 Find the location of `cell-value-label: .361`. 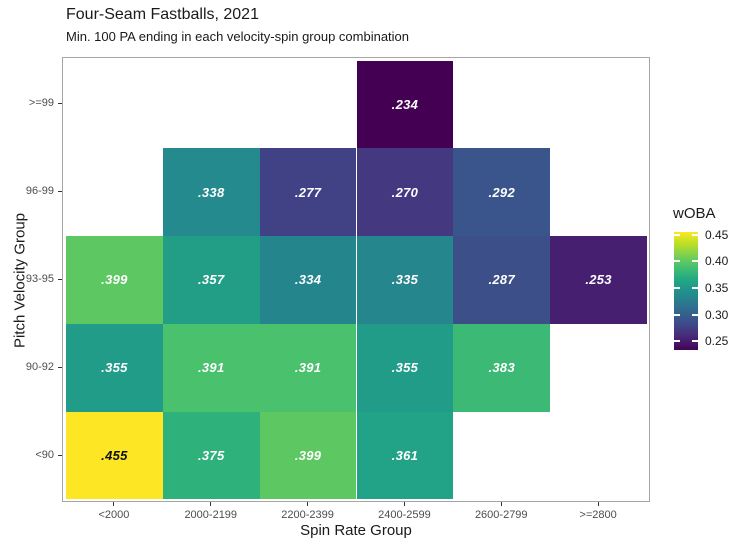

cell-value-label: .361 is located at coordinates (405, 456).